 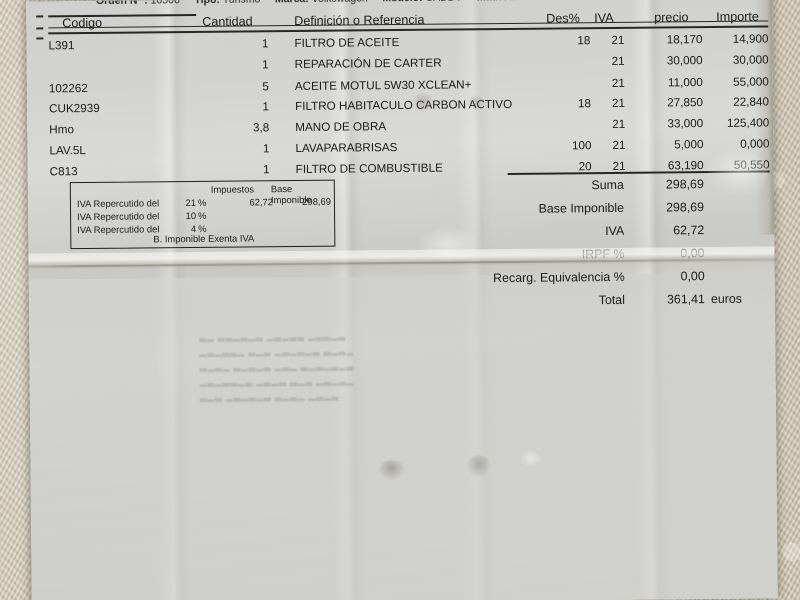 What do you see at coordinates (265, 87) in the screenshot?
I see `cell-cantidad: 5` at bounding box center [265, 87].